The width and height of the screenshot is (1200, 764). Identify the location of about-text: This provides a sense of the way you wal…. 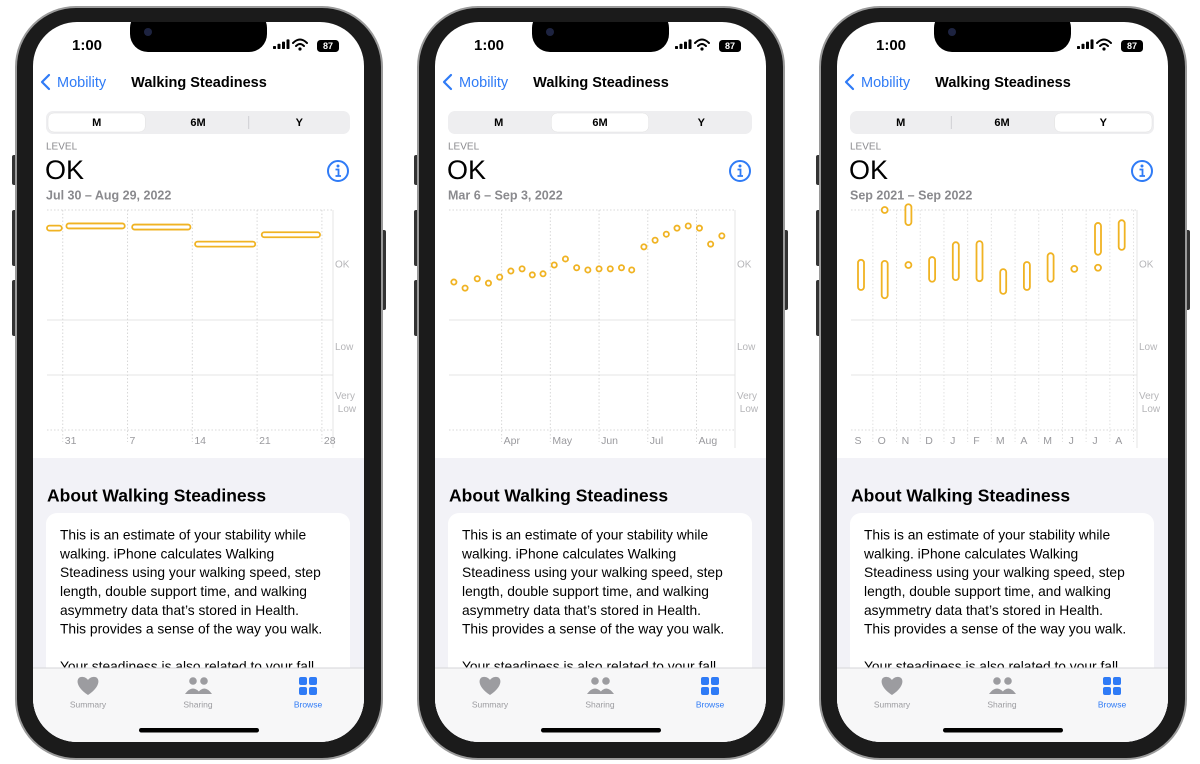
(191, 629).